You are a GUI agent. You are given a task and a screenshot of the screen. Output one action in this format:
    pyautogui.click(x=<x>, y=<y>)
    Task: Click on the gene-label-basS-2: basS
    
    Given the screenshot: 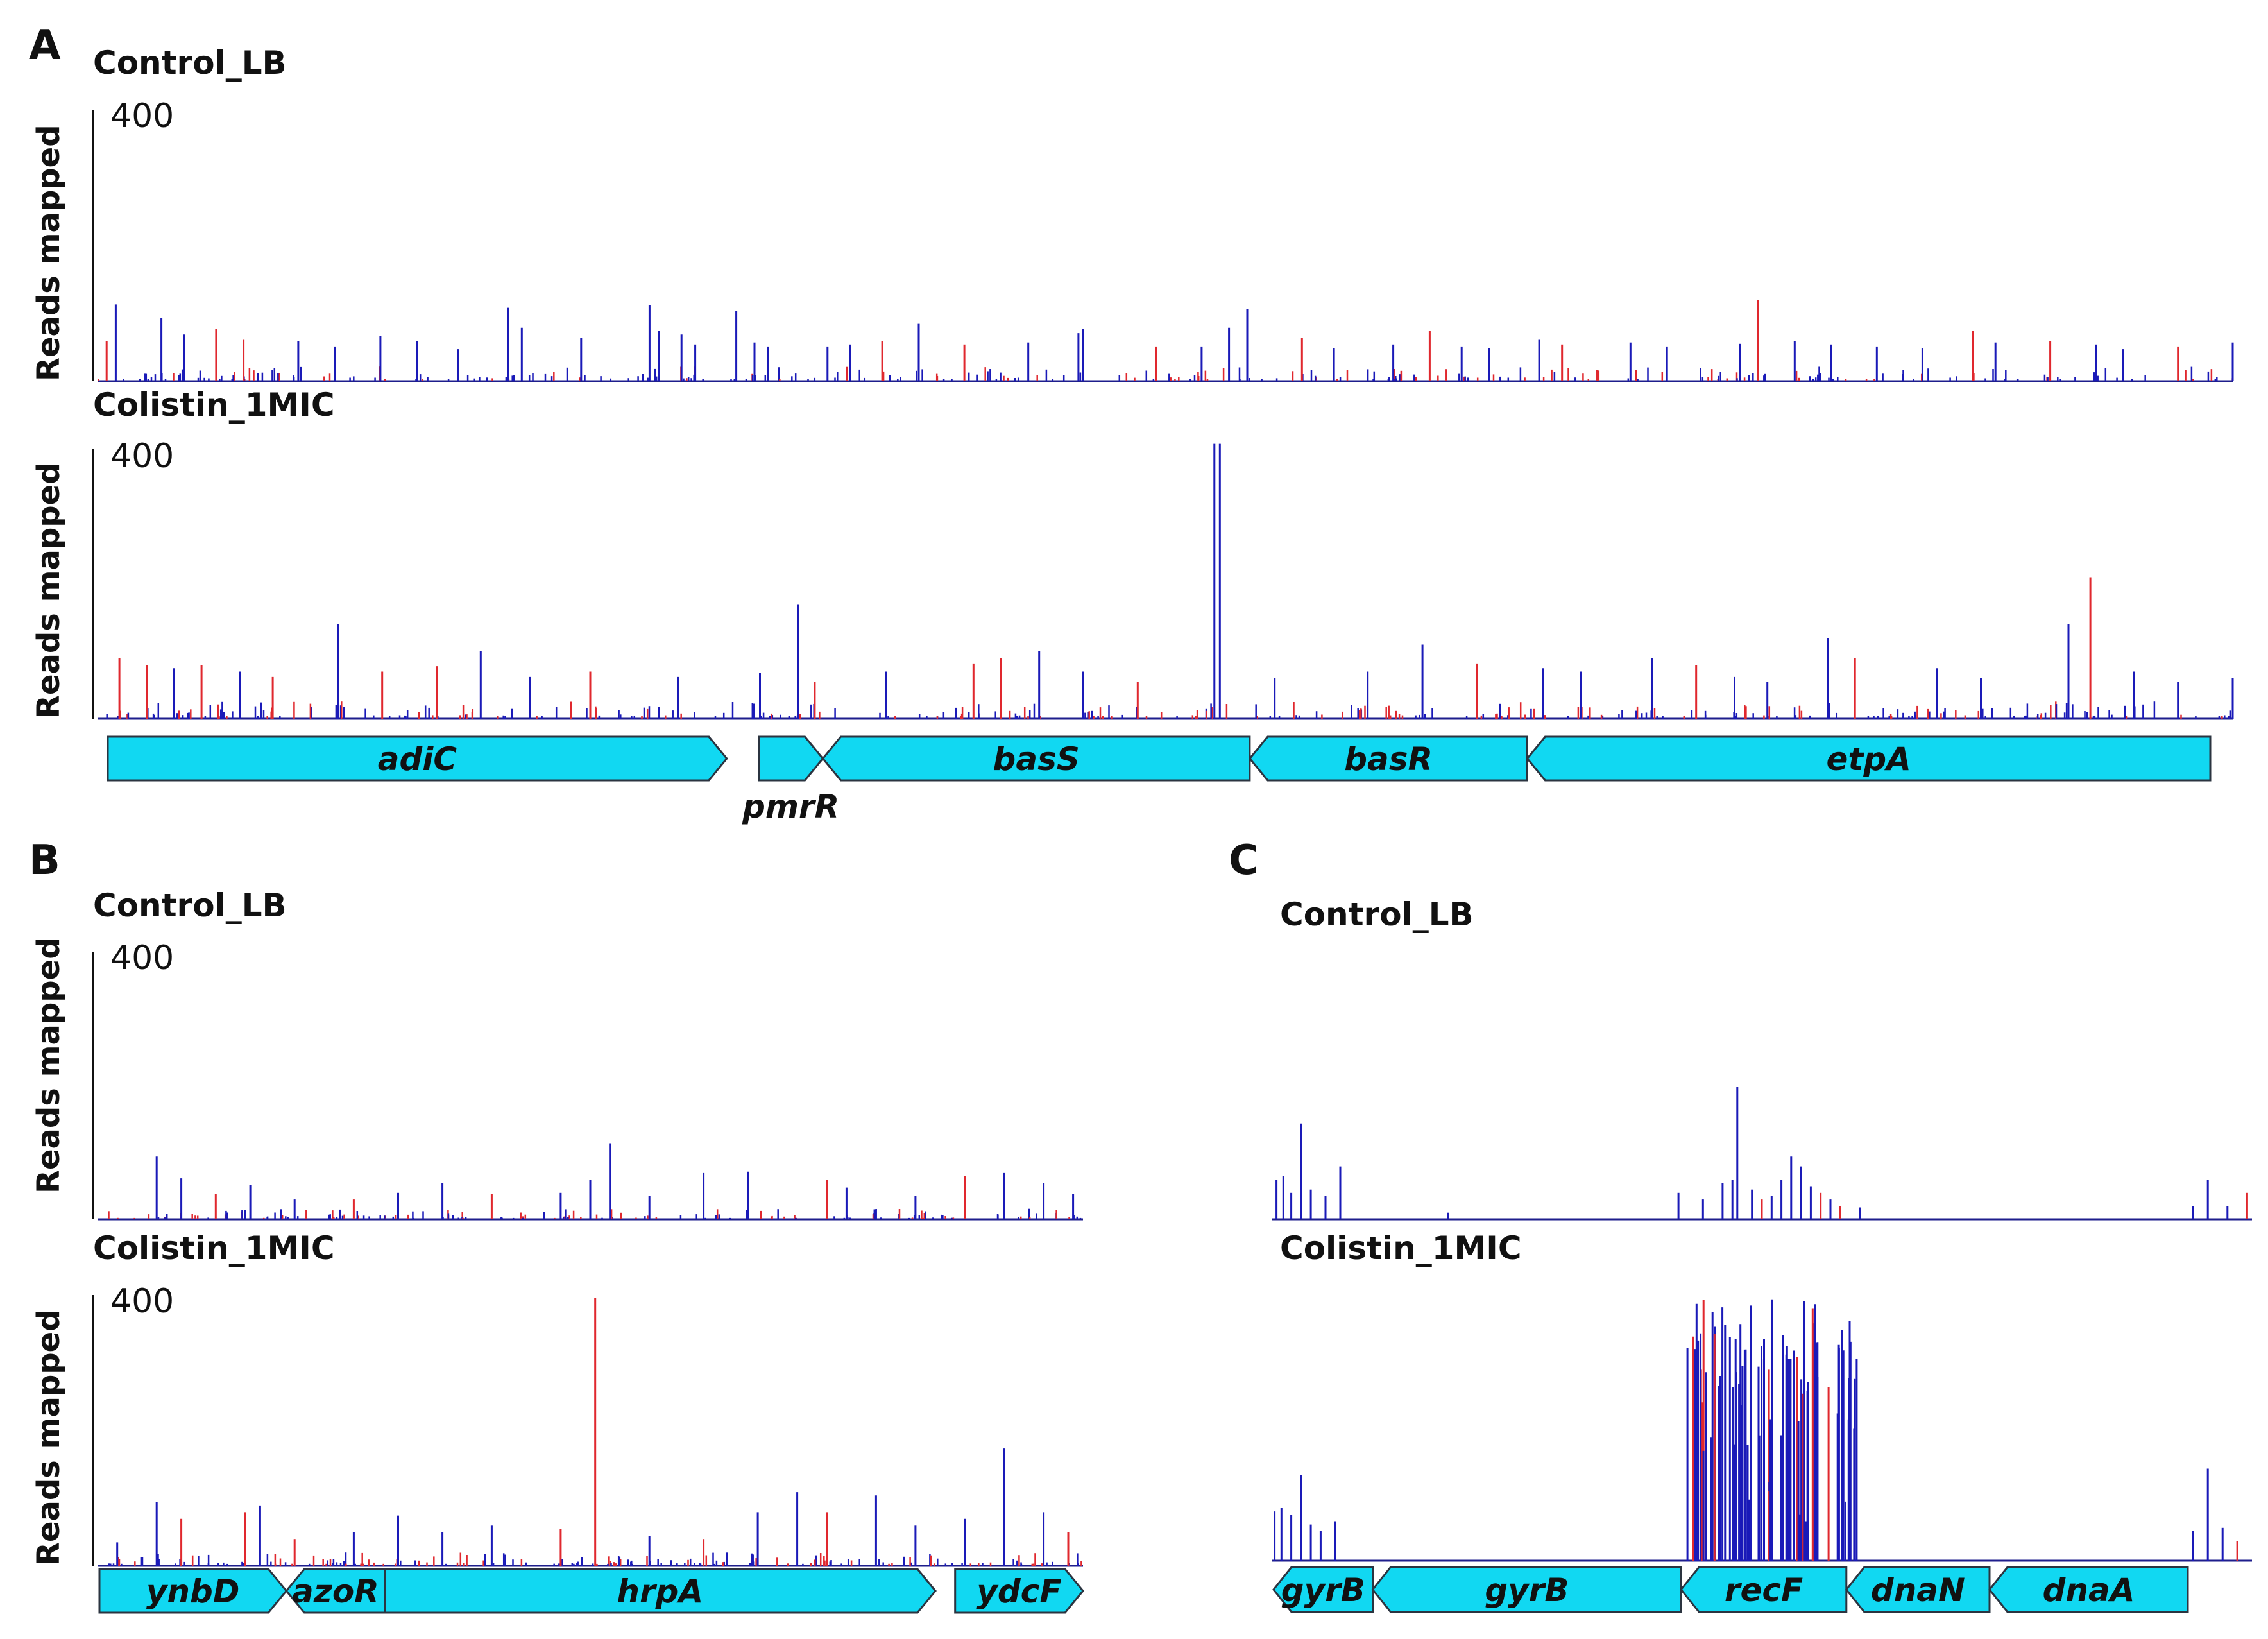 What is the action you would take?
    pyautogui.click(x=1036, y=759)
    